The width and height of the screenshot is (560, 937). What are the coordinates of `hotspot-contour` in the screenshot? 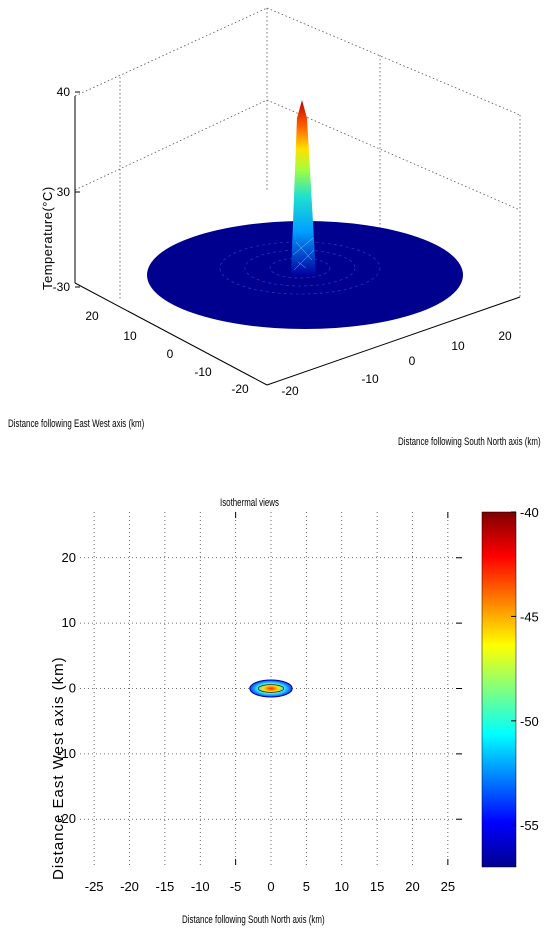 It's located at (271, 688).